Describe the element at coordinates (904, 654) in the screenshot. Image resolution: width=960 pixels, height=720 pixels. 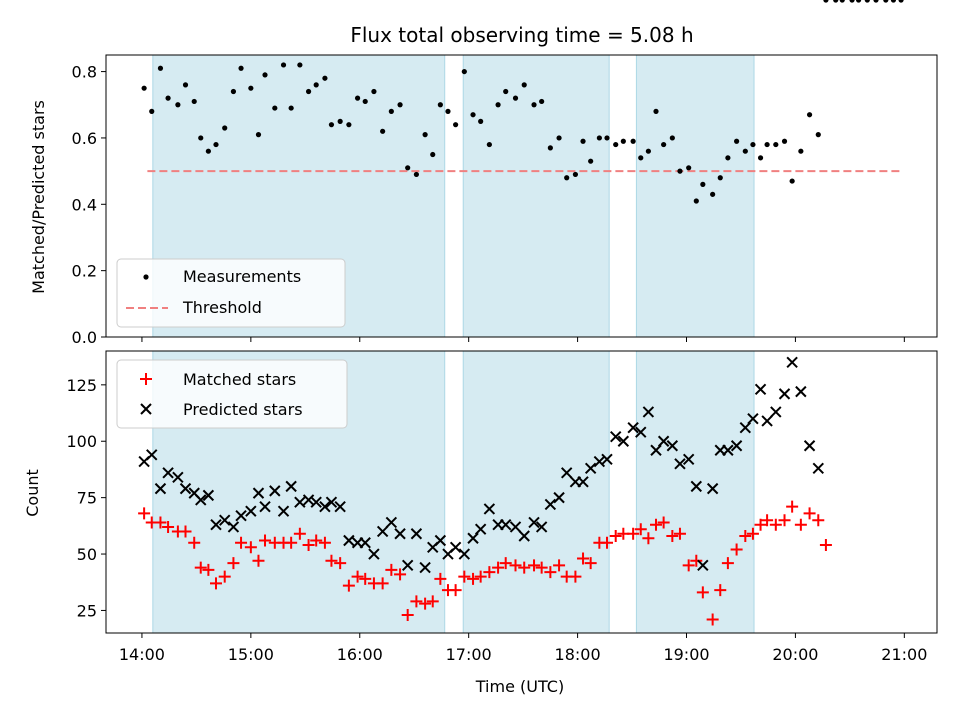
I see `x-tick-label: 21:00` at that location.